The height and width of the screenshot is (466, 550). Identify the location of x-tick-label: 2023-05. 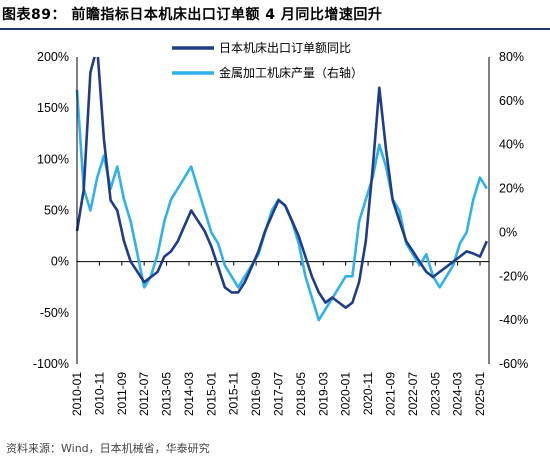
(435, 394).